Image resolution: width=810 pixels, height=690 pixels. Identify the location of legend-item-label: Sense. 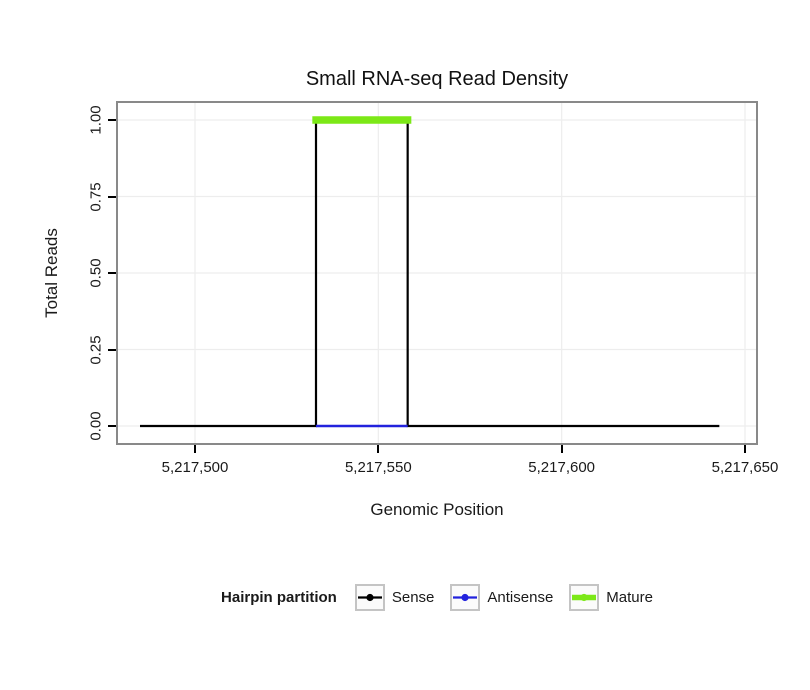
(413, 597).